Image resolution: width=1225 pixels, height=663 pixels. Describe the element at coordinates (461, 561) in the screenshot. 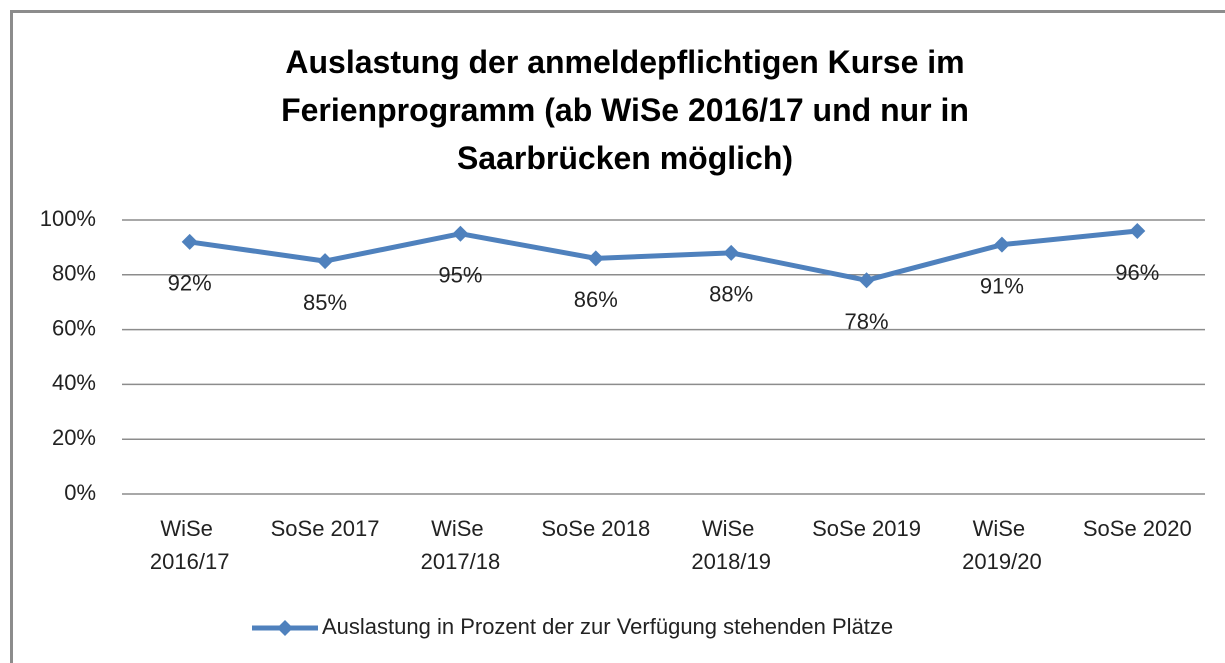

I see `x-tick-line: 2017/18` at that location.